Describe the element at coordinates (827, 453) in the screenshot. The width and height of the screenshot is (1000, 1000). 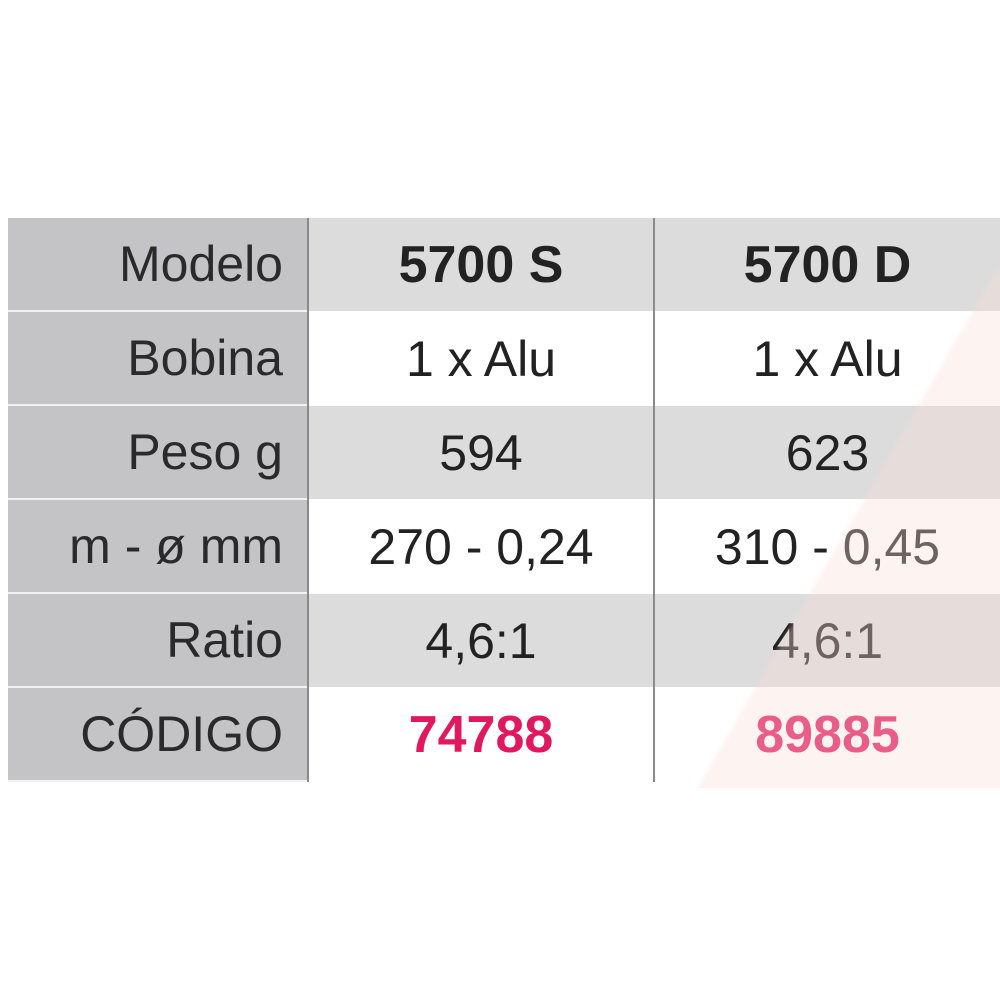
I see `table-cell: 623` at that location.